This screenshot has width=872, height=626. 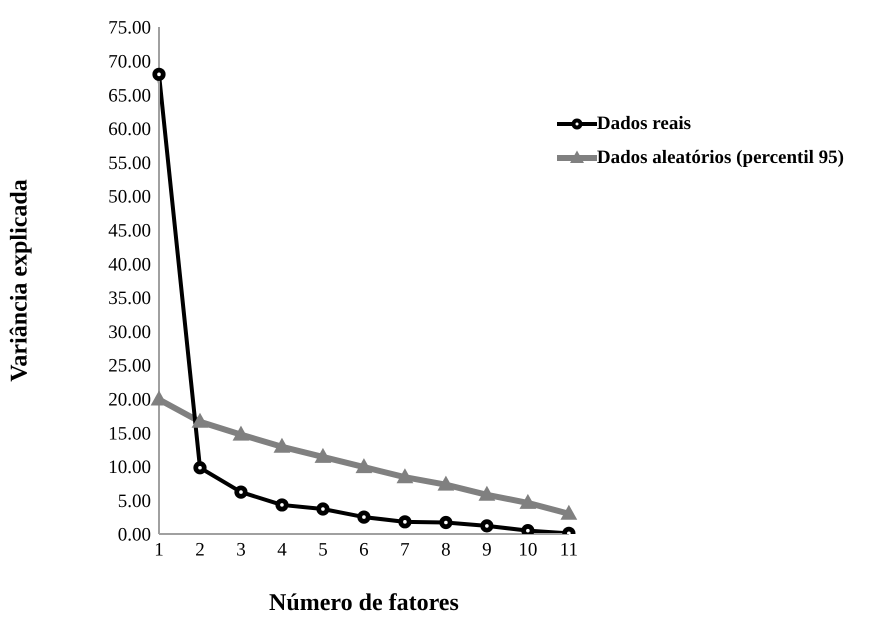 I want to click on x-tick-label: 11, so click(x=569, y=549).